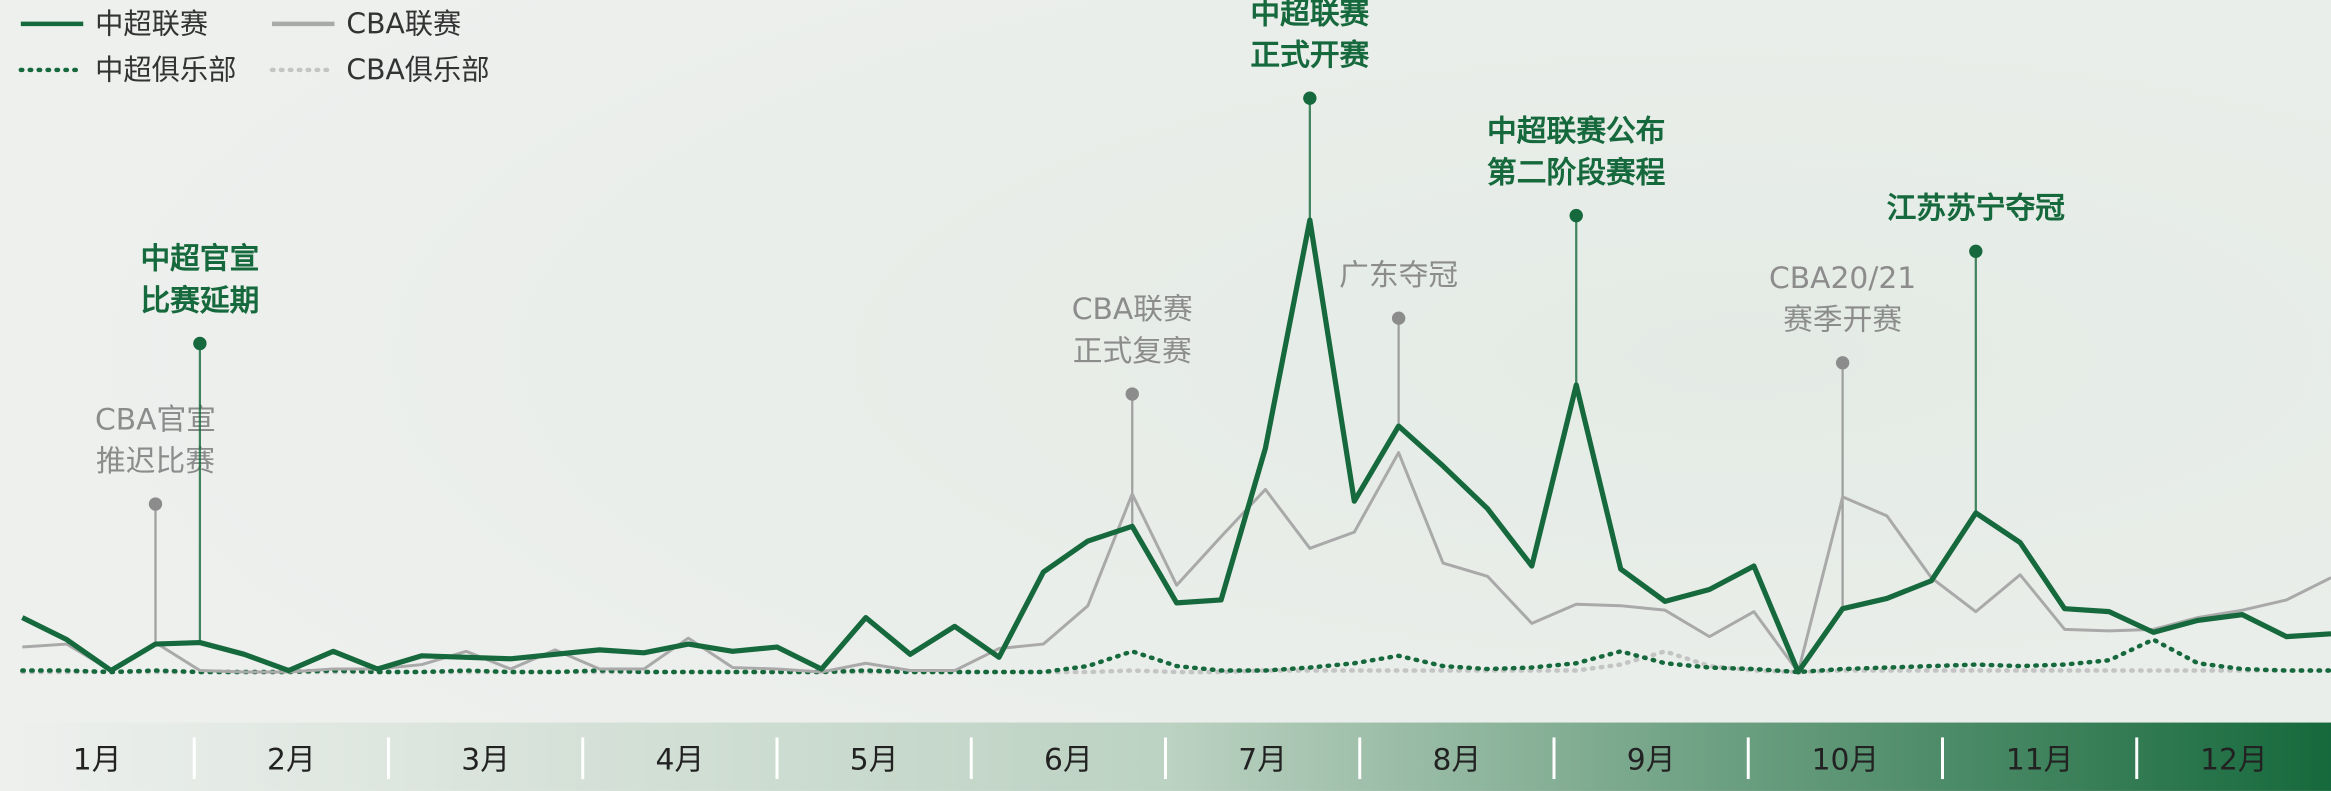 Image resolution: width=2331 pixels, height=791 pixels. What do you see at coordinates (165, 69) in the screenshot?
I see `legend-label: 中超俱乐部` at bounding box center [165, 69].